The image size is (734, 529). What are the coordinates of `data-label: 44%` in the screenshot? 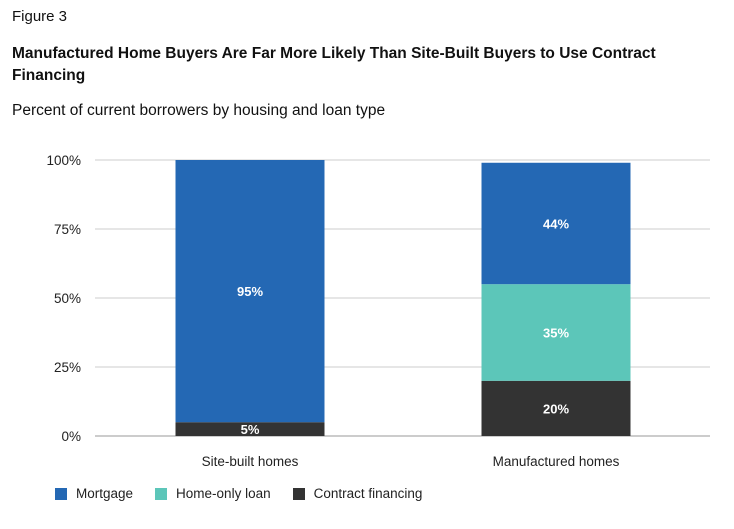 It's located at (556, 223).